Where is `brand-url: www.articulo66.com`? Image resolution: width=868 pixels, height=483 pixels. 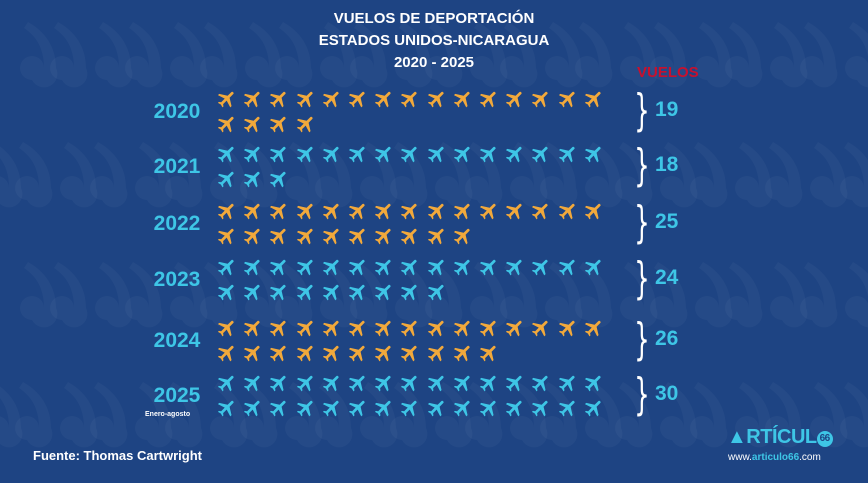
brand-url: www.articulo66.com is located at coordinates (774, 457).